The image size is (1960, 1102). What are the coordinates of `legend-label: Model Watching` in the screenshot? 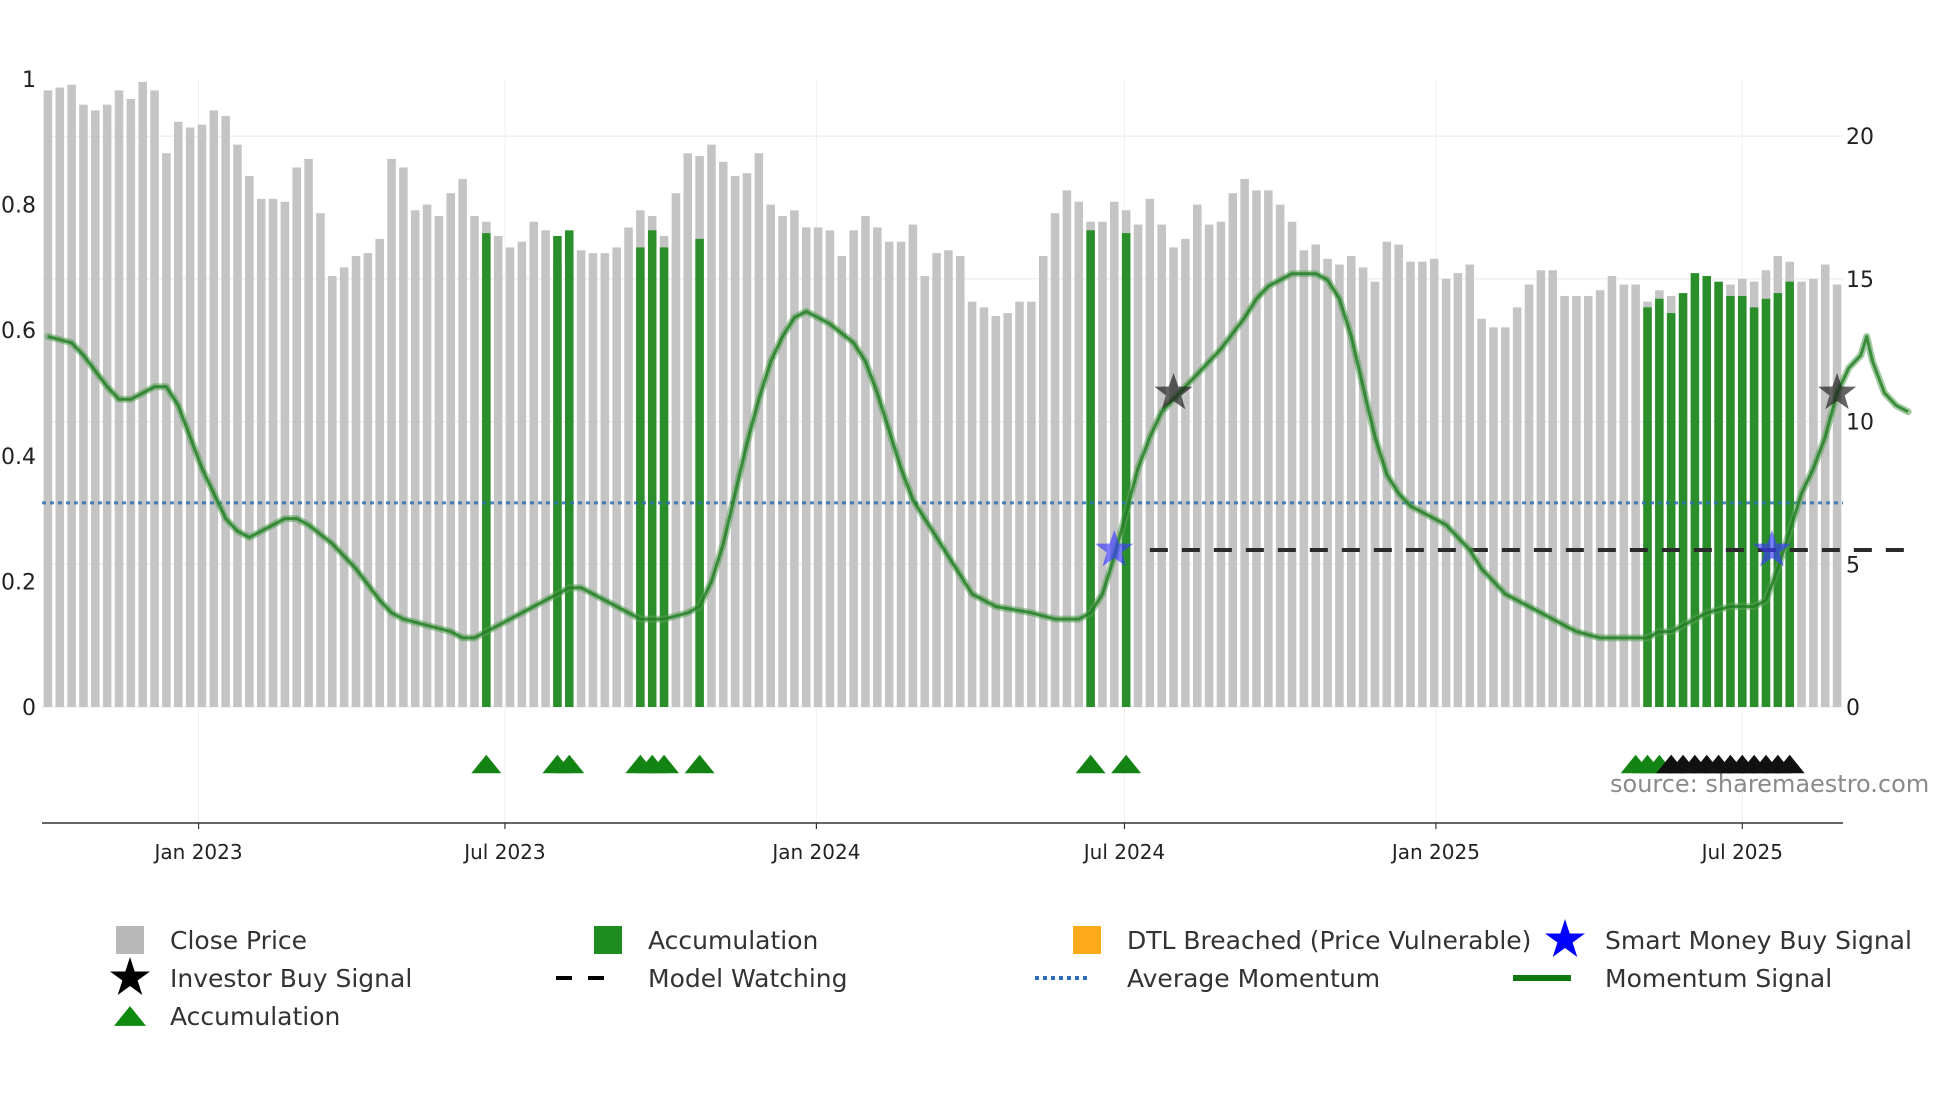 It's located at (748, 978).